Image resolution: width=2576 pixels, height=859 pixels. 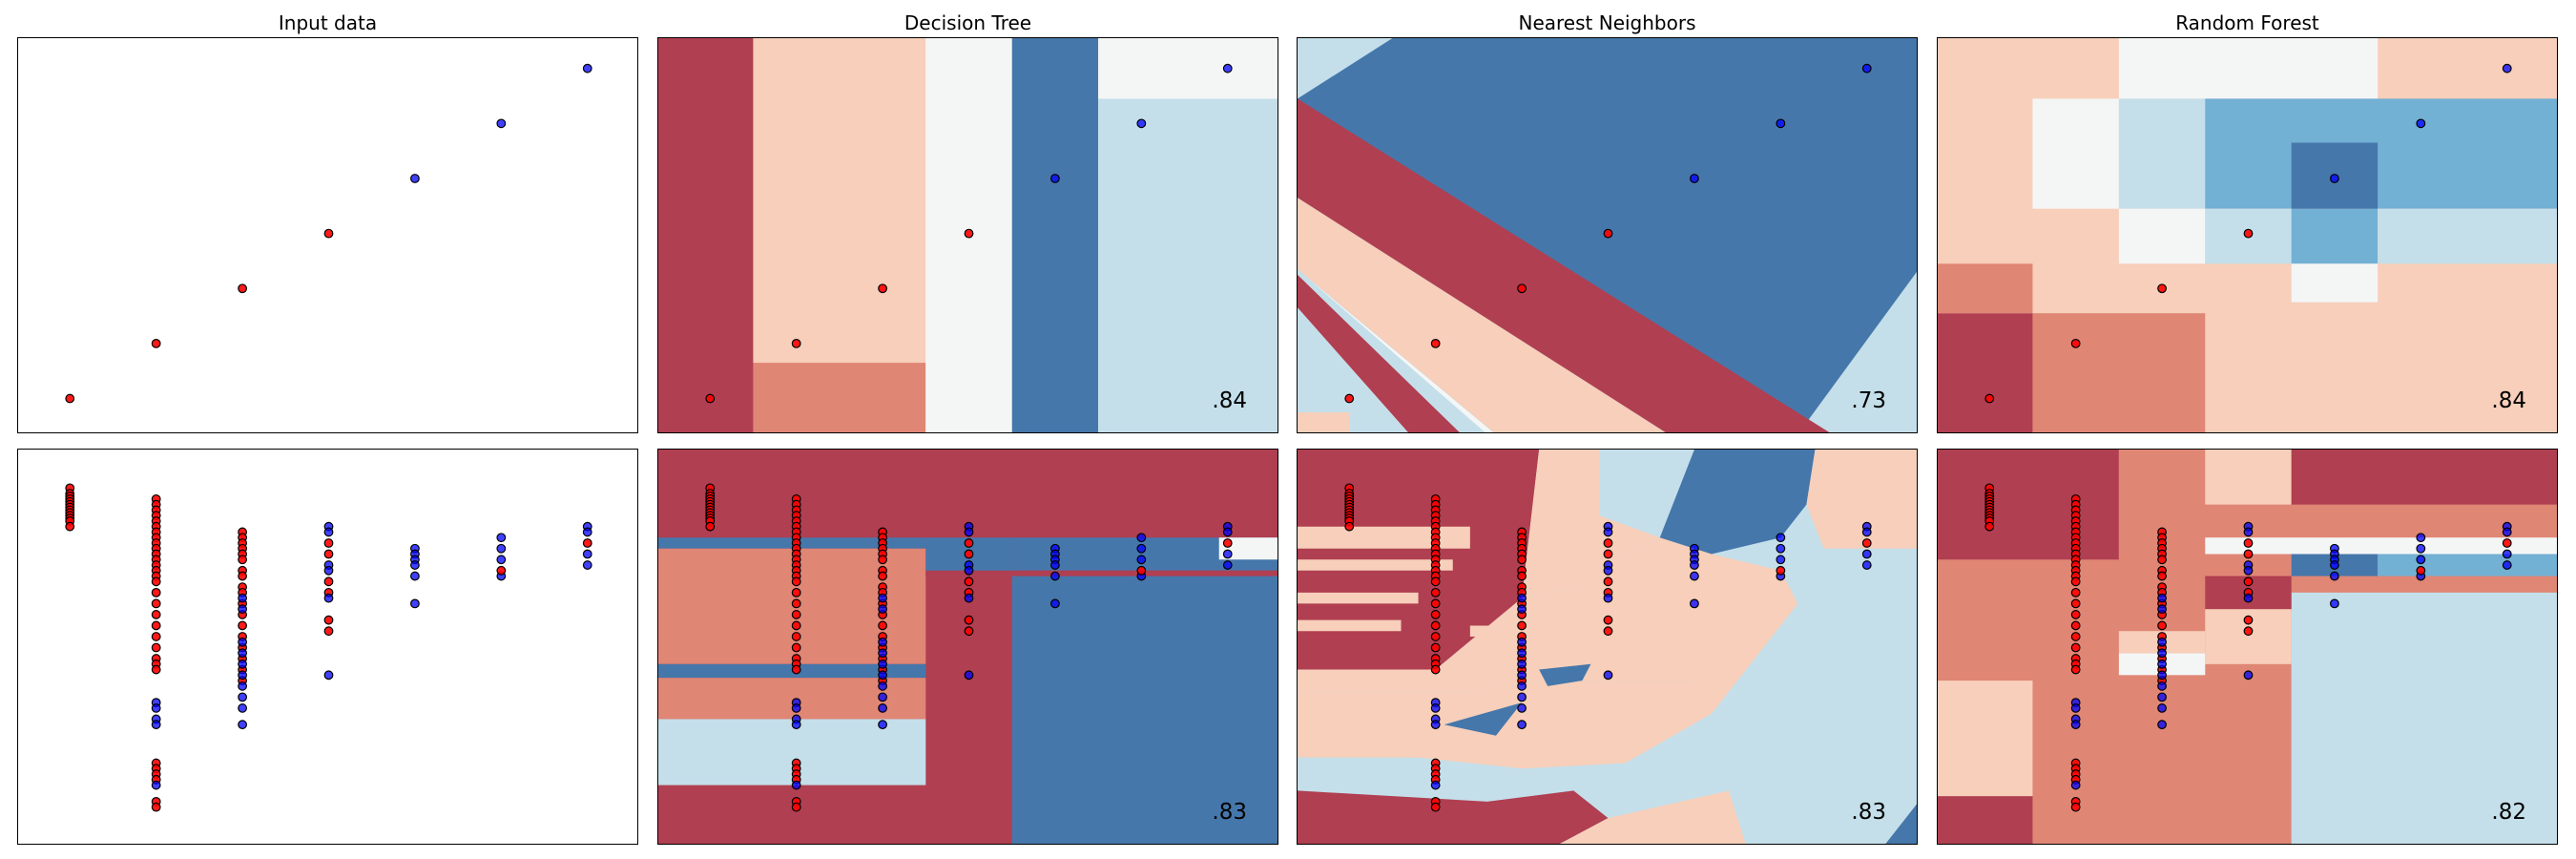 What do you see at coordinates (968, 22) in the screenshot?
I see `title-decision-tree: Decision Tree` at bounding box center [968, 22].